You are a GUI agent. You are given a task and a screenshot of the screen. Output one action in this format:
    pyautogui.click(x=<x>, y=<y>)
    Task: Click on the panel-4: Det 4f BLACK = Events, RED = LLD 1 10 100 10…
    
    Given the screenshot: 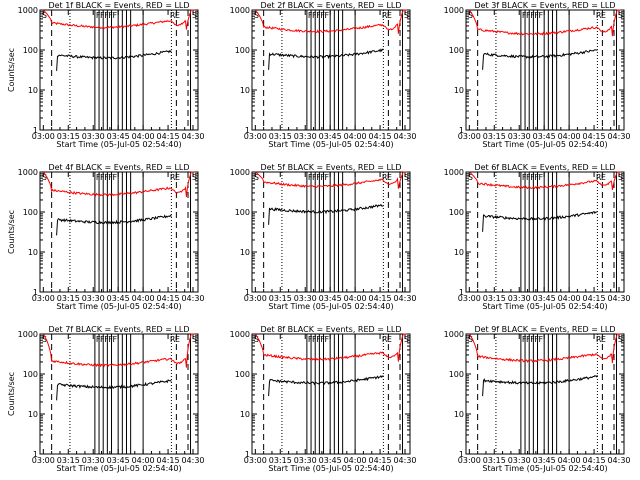 What is the action you would take?
    pyautogui.click(x=106, y=237)
    